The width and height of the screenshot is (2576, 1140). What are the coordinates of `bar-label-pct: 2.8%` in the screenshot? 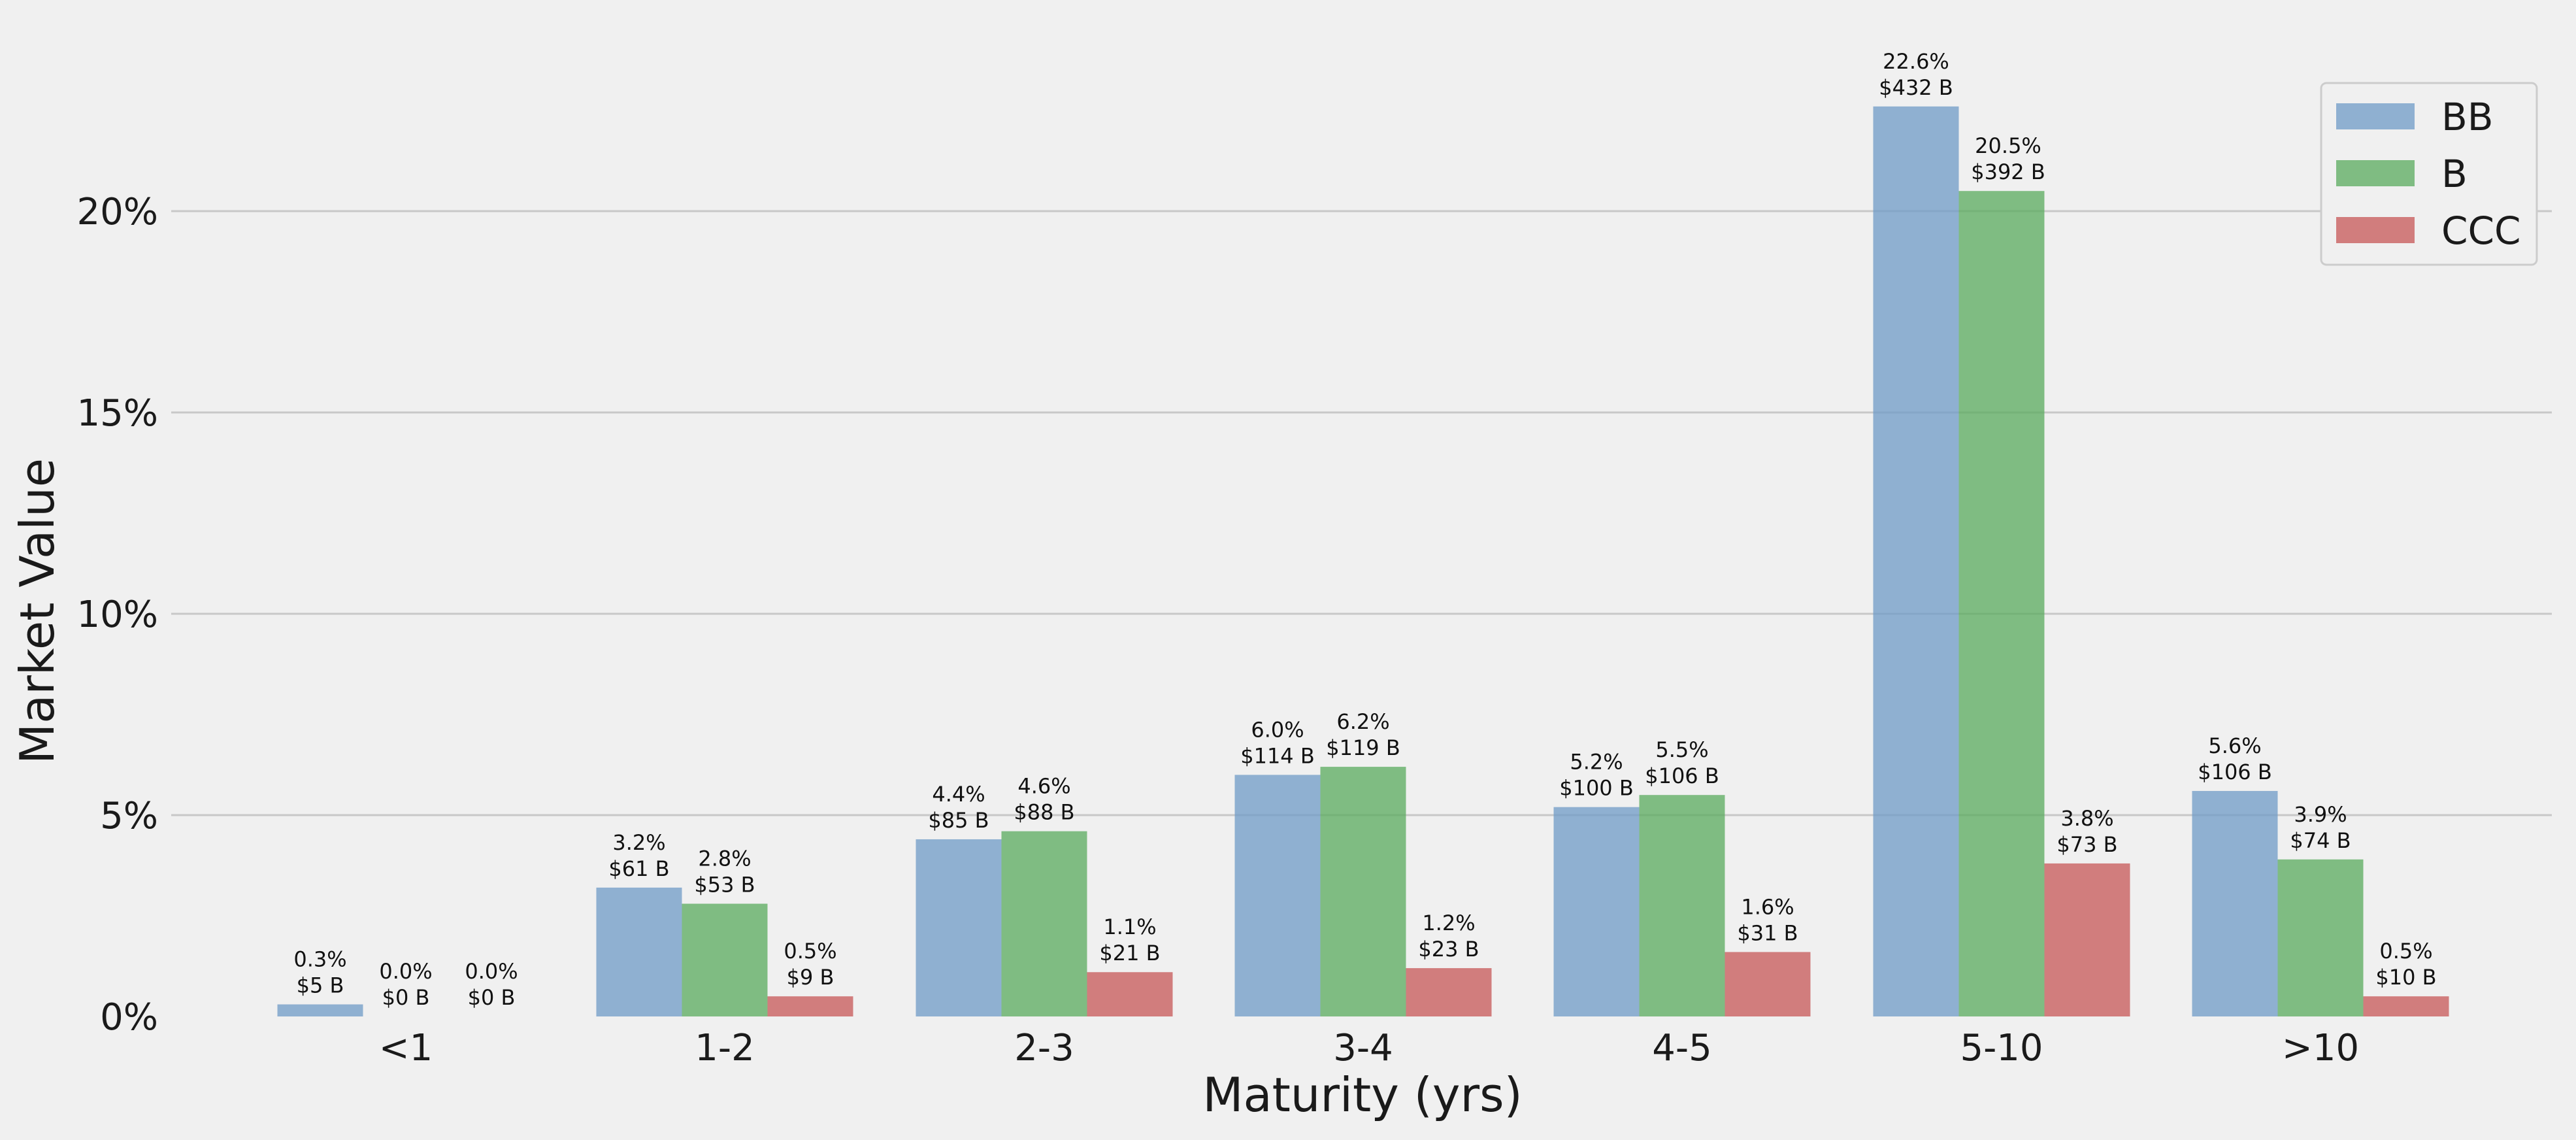 It's located at (724, 859).